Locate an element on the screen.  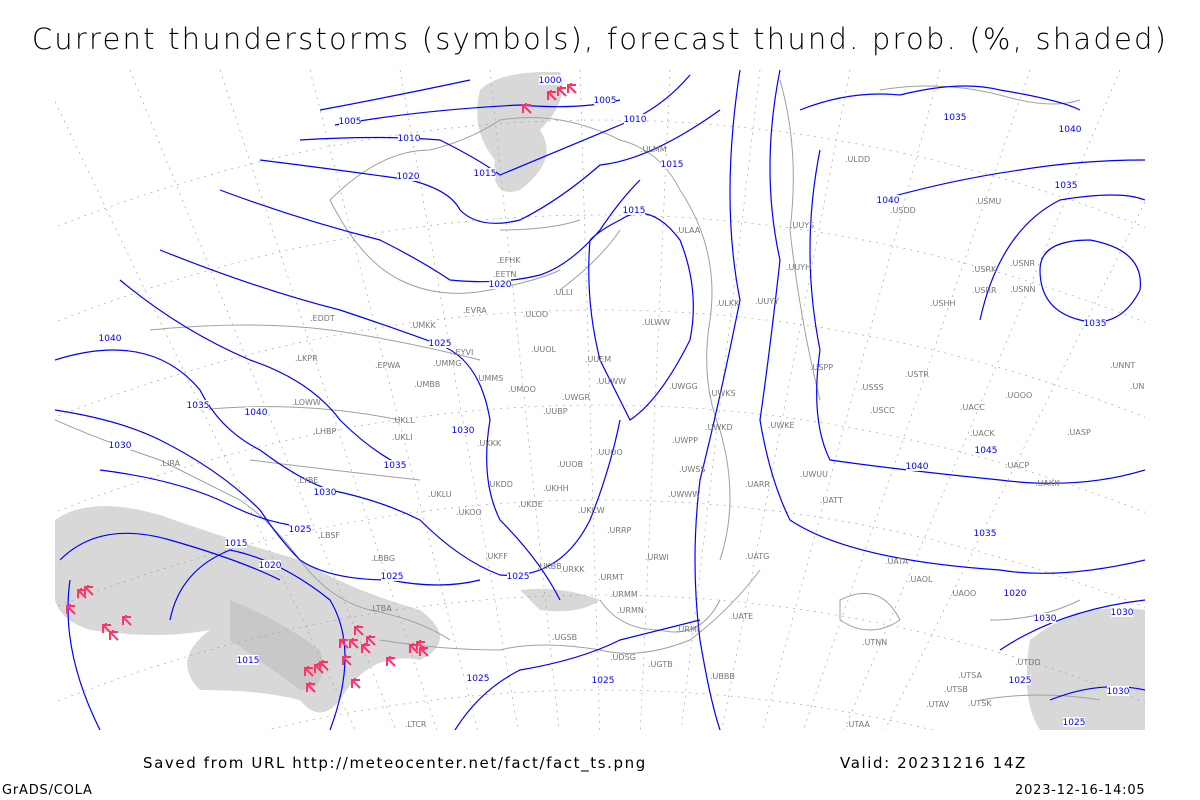
station-label: .USRK is located at coordinates (984, 269).